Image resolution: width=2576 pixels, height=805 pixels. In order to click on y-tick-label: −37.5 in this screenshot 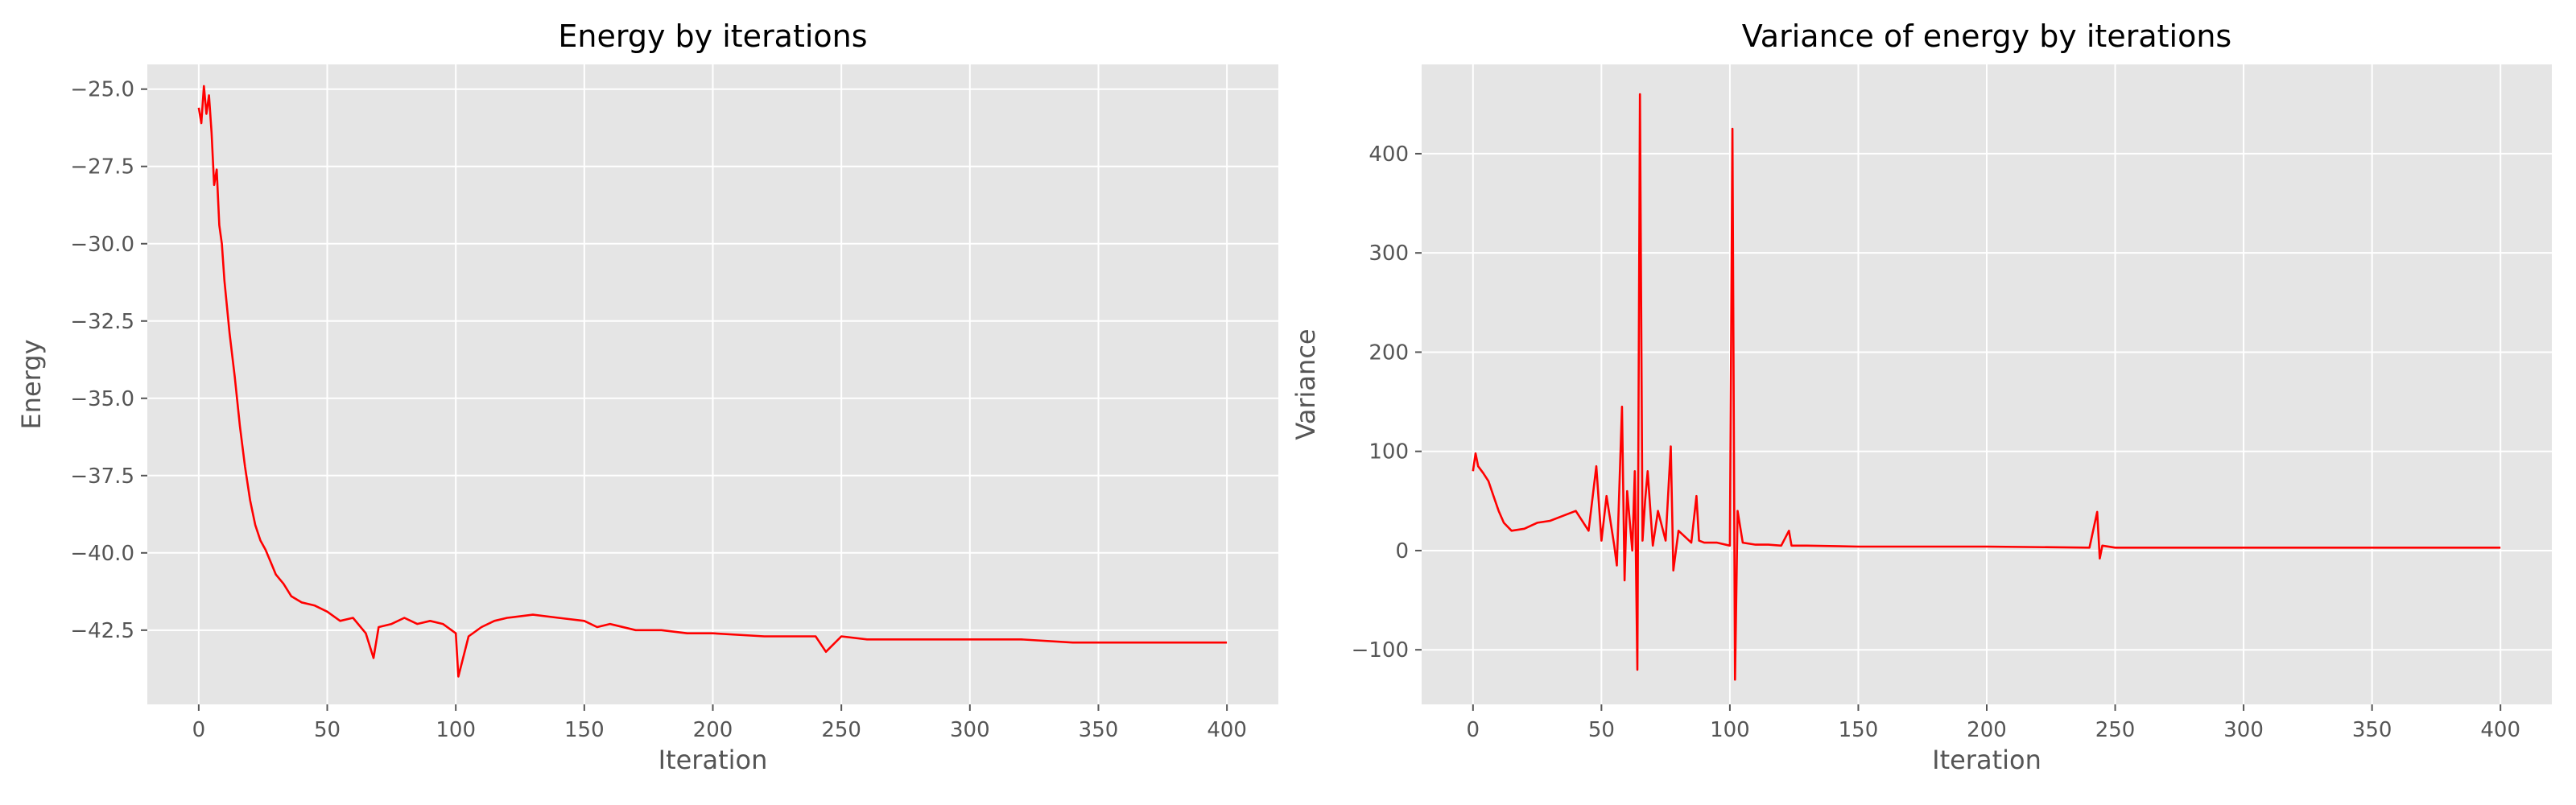, I will do `click(102, 476)`.